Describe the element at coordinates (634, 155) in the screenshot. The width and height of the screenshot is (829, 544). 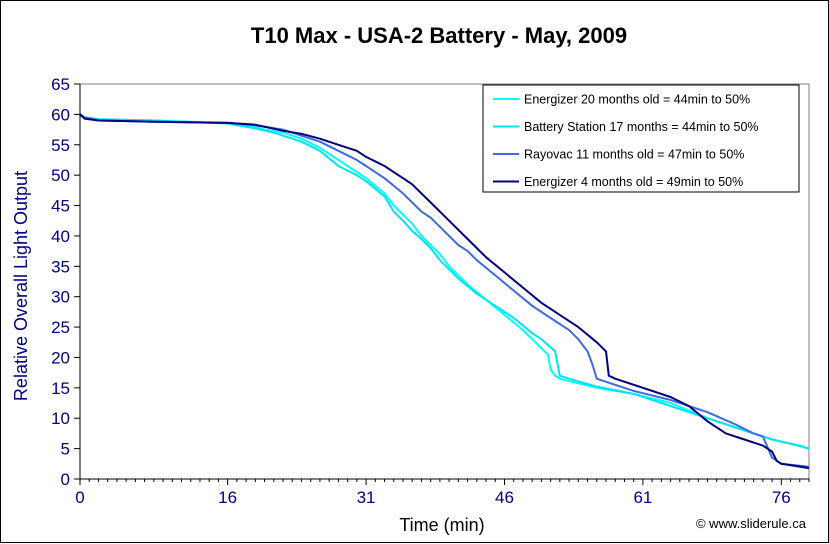
I see `legend-label-3: Rayovac 11 months old = 47min to 50%` at that location.